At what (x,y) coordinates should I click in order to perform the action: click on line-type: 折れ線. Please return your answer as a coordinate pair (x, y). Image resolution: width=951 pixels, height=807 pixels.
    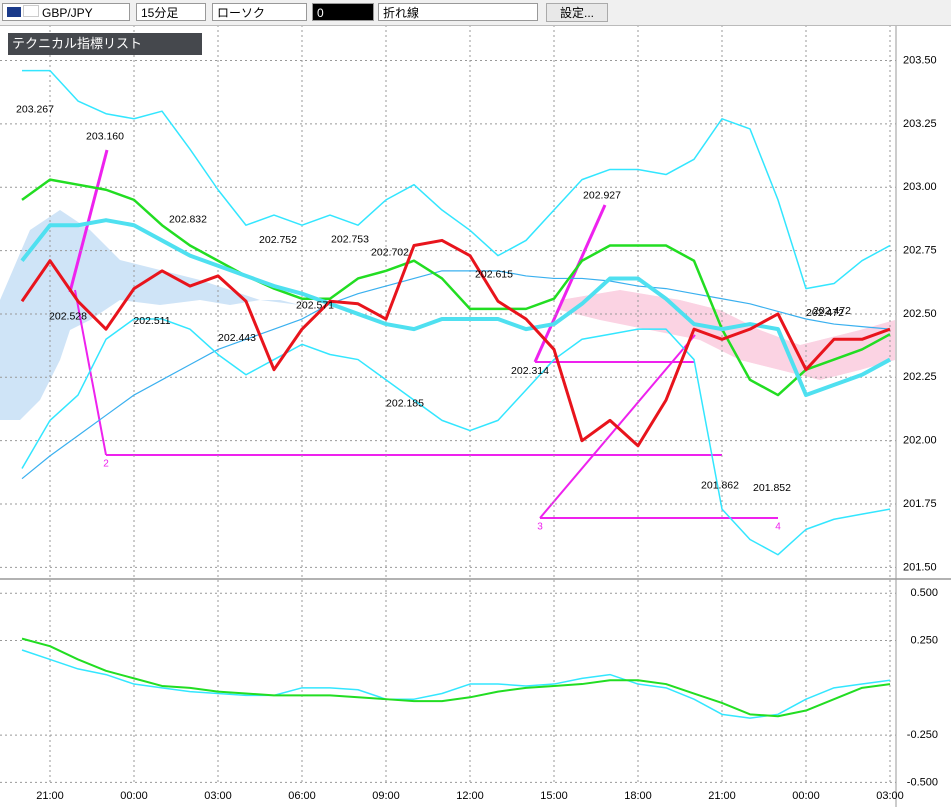
    Looking at the image, I should click on (401, 13).